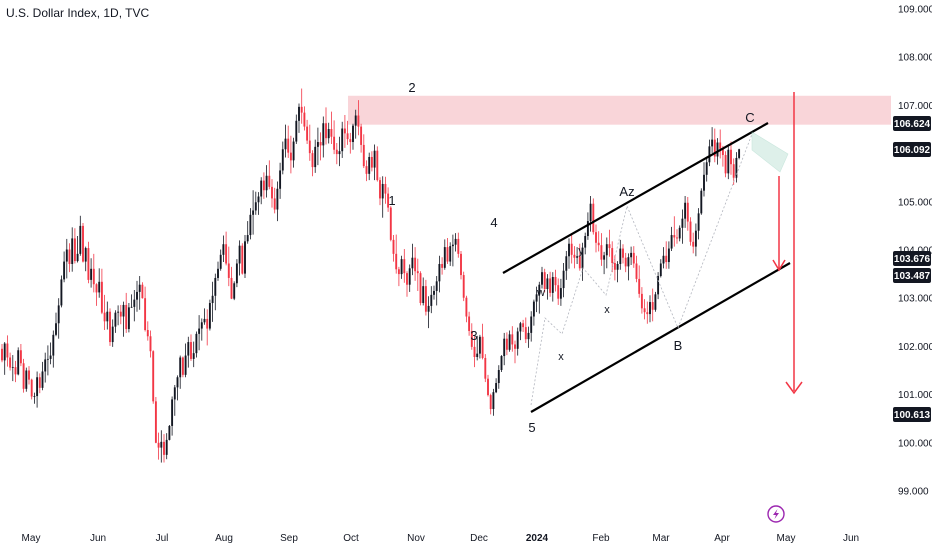 The width and height of the screenshot is (932, 550). I want to click on y-tick-label: 105.000, so click(915, 202).